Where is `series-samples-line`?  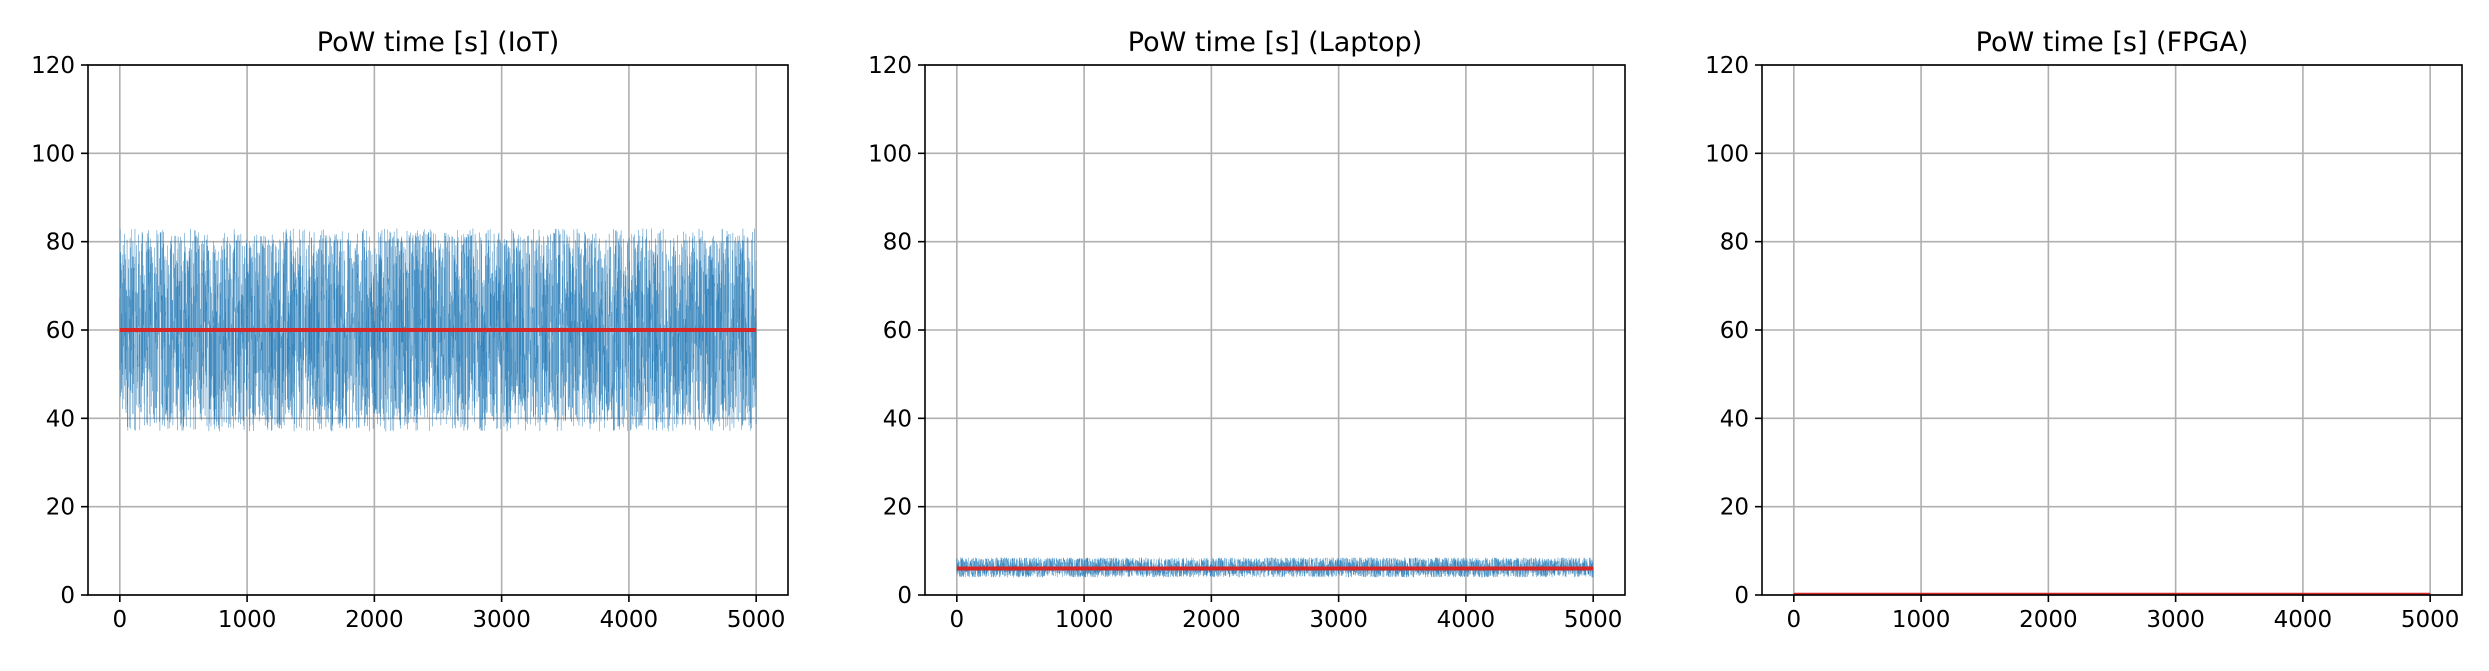
series-samples-line is located at coordinates (438, 330).